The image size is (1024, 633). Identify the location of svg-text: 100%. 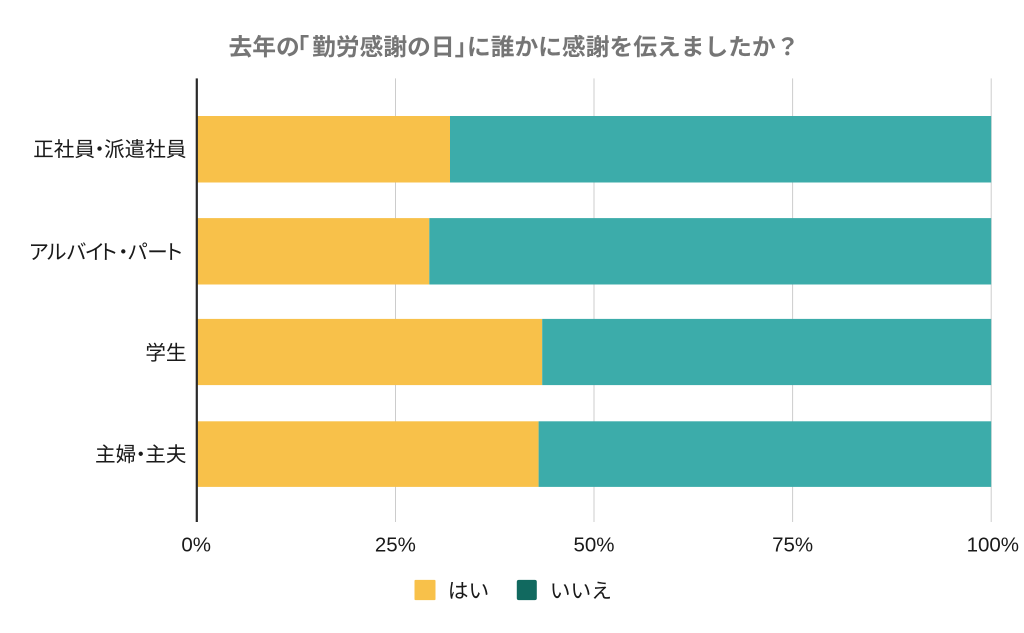
(993, 544).